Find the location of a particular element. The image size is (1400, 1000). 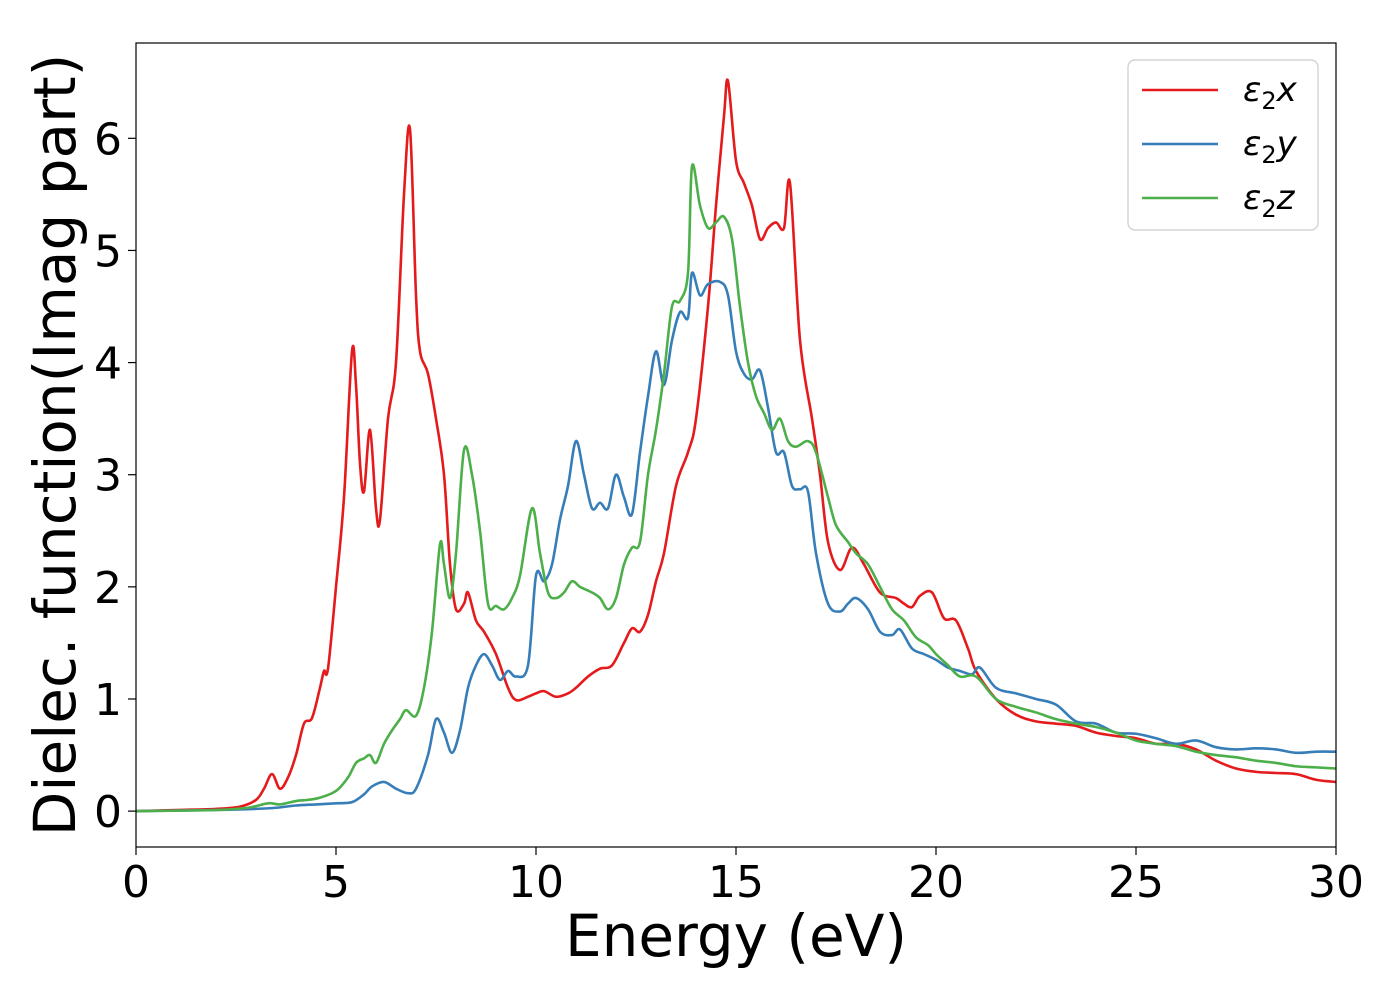

y-tick-label: 2 is located at coordinates (108, 588).